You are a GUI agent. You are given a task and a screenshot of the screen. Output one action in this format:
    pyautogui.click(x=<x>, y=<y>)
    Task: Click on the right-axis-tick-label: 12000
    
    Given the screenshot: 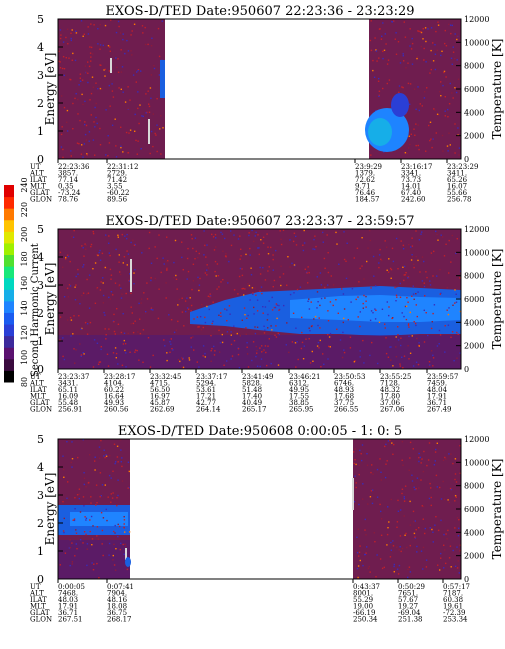 What is the action you would take?
    pyautogui.click(x=476, y=229)
    